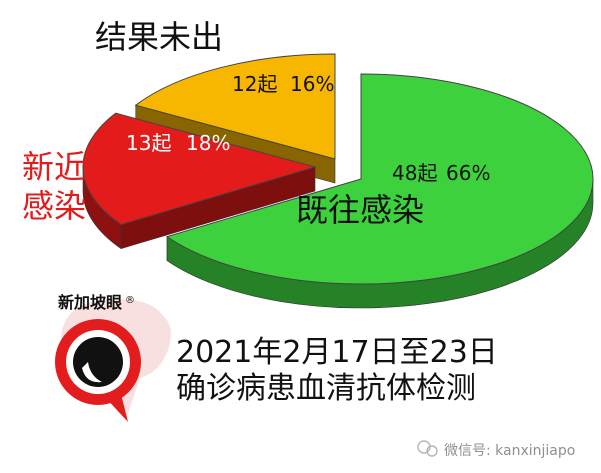 The width and height of the screenshot is (601, 473). I want to click on watermark-text: 微信号: kanxinjiapo, so click(509, 451).